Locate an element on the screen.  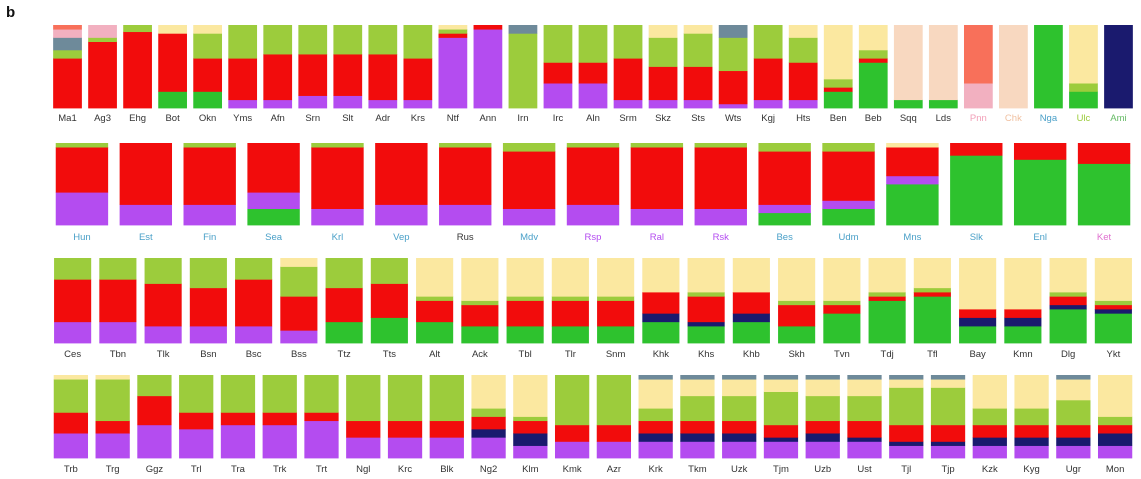
population-bar: Sts is located at coordinates (698, 74).